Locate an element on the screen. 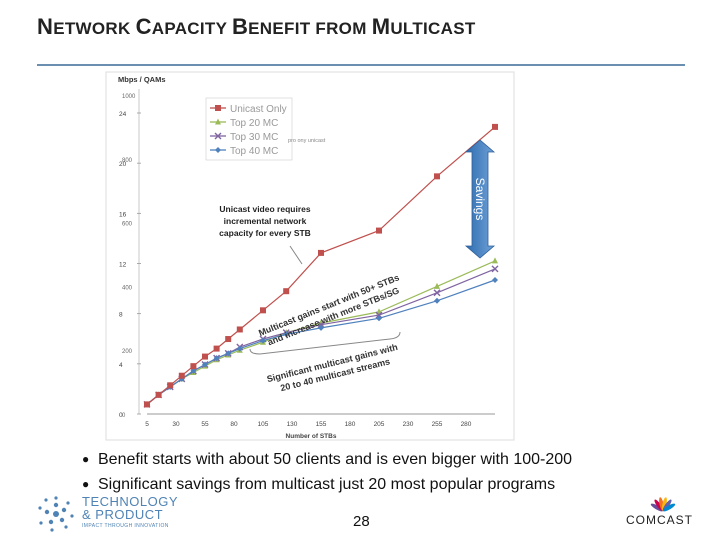 The height and width of the screenshot is (540, 720). y-left-tick-label: 200 is located at coordinates (127, 352).